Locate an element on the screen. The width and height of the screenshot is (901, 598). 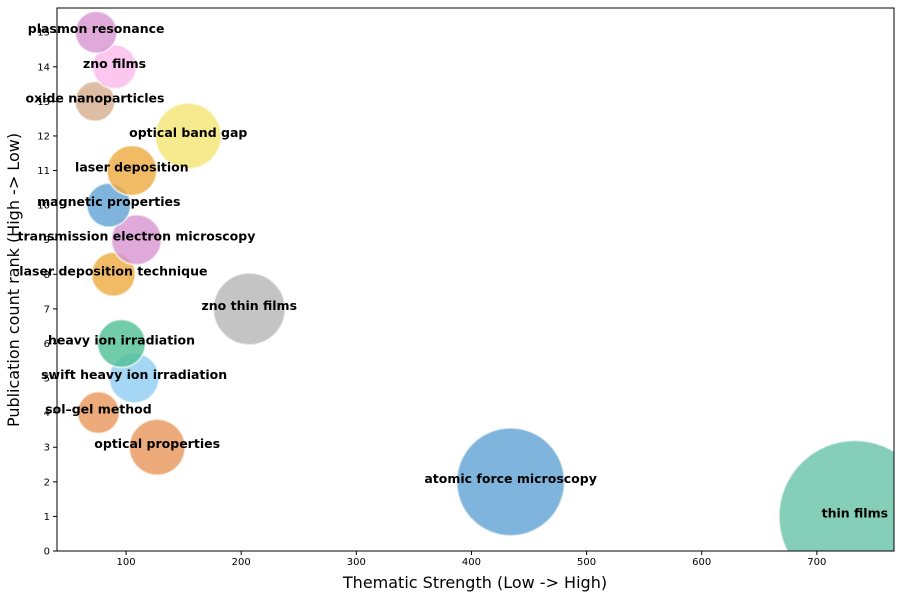
y-tick-label: 6 is located at coordinates (47, 344).